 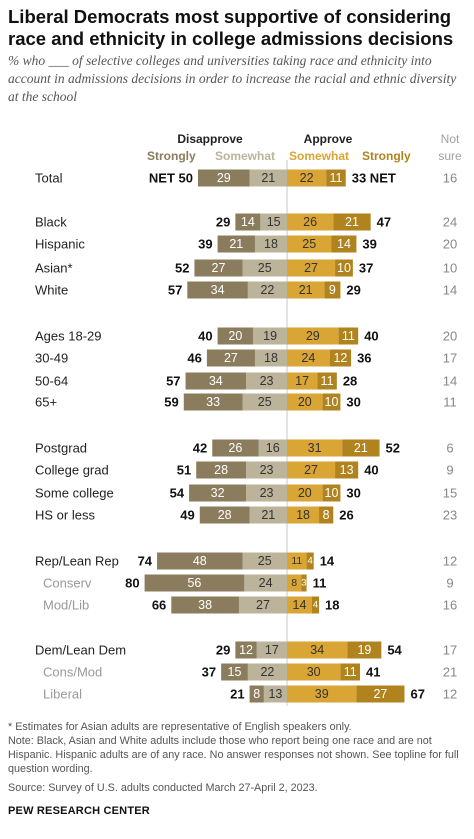 I want to click on data-label-disapprove-somewhat: 22, so click(x=267, y=672).